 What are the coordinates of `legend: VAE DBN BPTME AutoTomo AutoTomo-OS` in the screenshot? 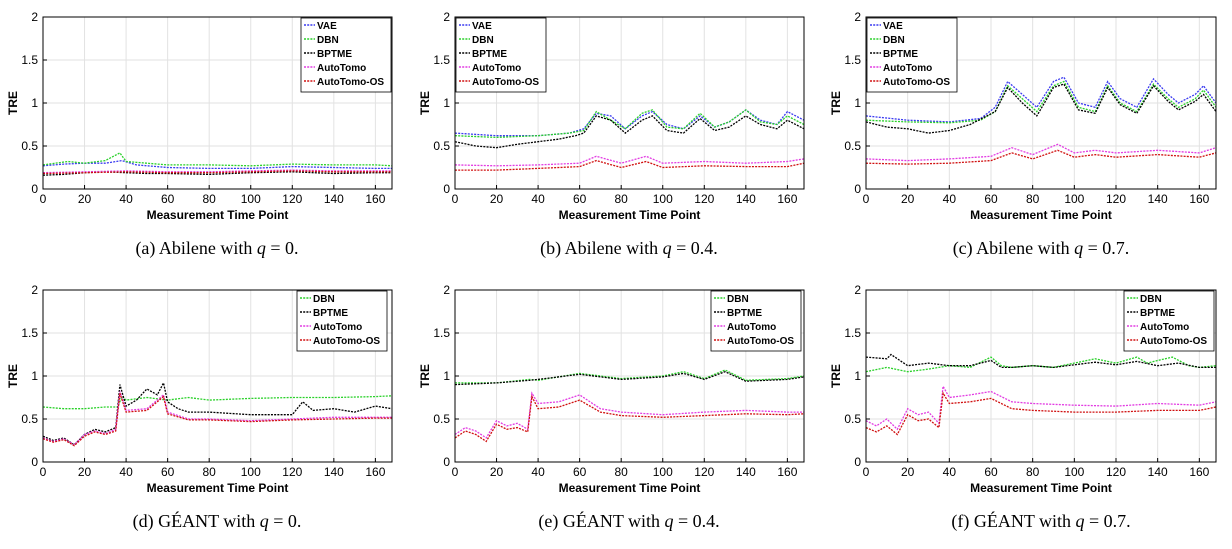 It's located at (346, 55).